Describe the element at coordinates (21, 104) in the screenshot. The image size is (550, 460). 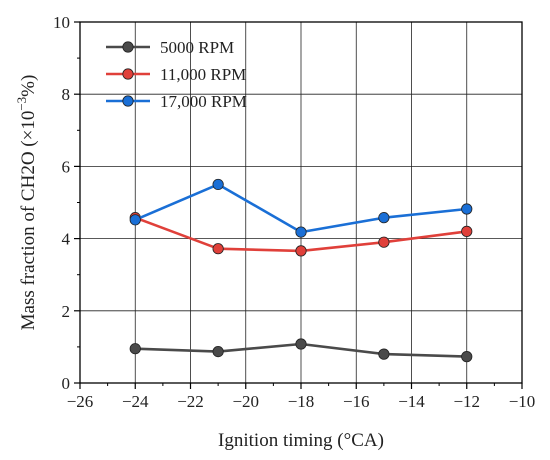
I see `y-axis-label-exponent: −3` at that location.